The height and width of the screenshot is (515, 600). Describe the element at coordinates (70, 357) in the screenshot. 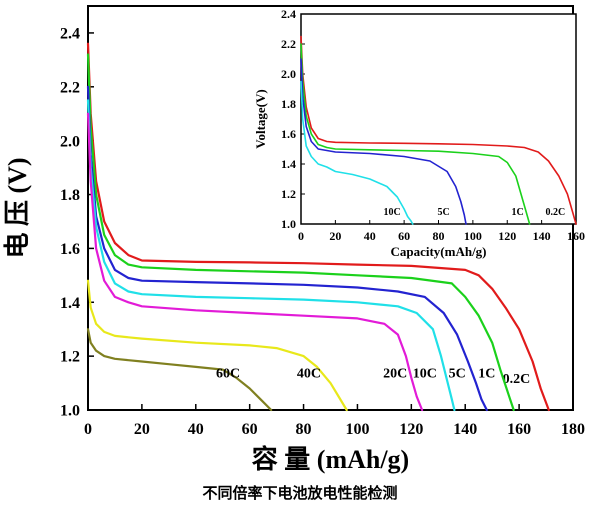

I see `main-y-tick-label: 1.2` at that location.